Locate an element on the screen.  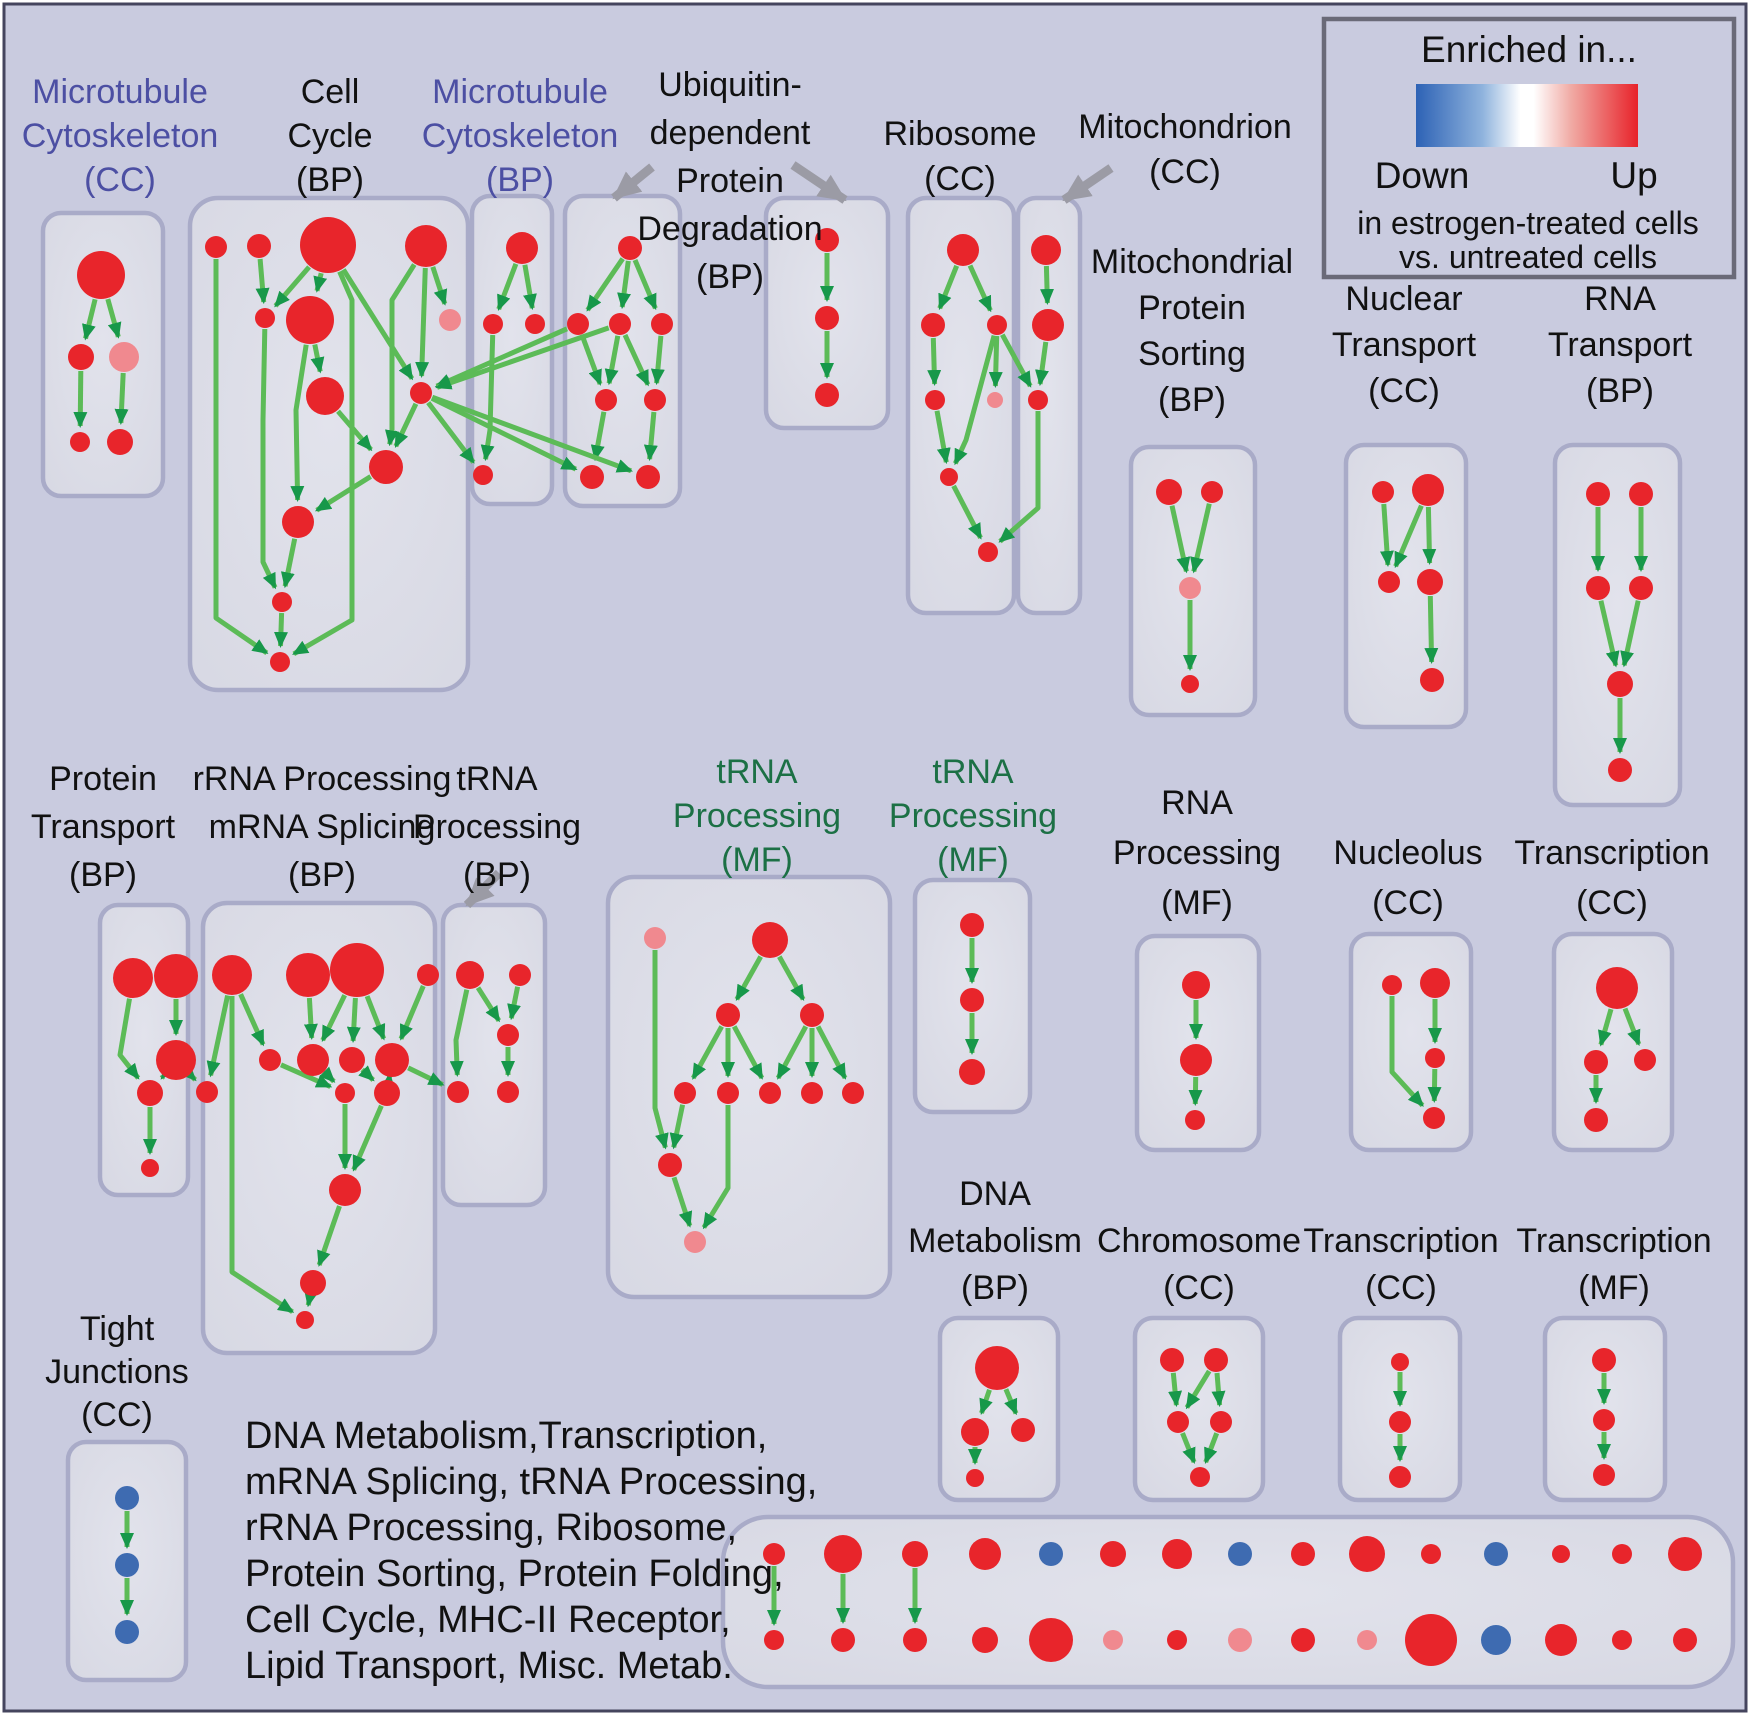
trna-processing-bp-label: tRNA is located at coordinates (497, 779).